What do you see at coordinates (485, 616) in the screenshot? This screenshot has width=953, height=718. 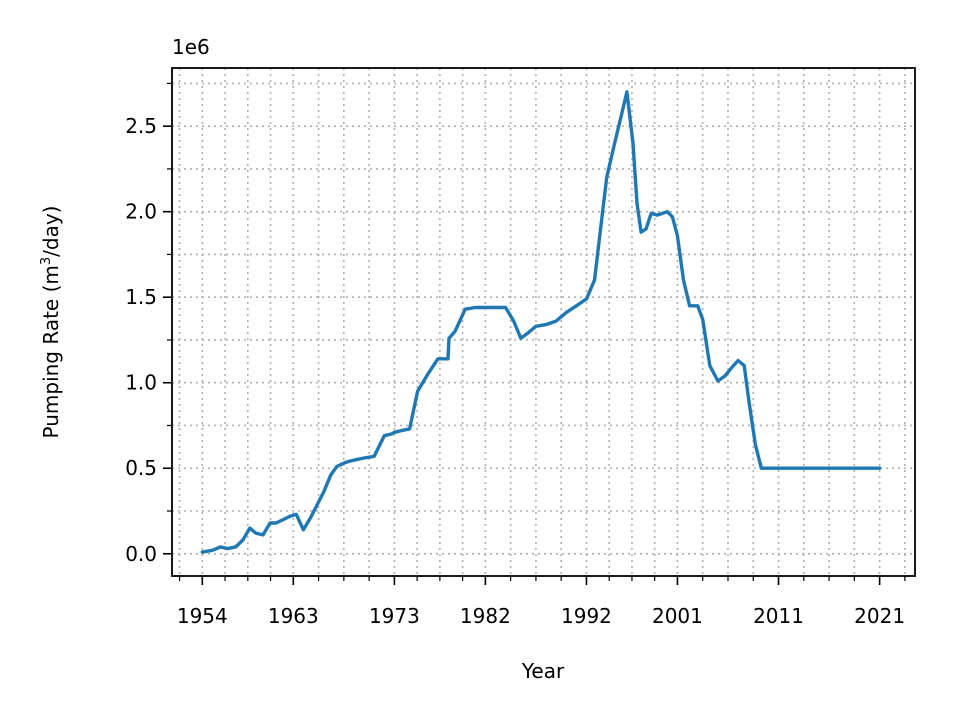 I see `x-tick-label: 1982` at bounding box center [485, 616].